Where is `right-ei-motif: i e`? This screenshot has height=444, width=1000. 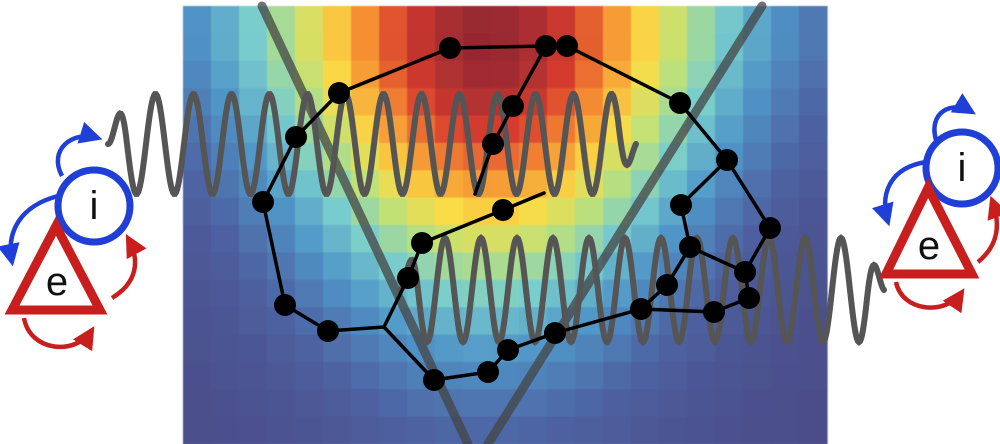
right-ei-motif: i e is located at coordinates (935, 203).